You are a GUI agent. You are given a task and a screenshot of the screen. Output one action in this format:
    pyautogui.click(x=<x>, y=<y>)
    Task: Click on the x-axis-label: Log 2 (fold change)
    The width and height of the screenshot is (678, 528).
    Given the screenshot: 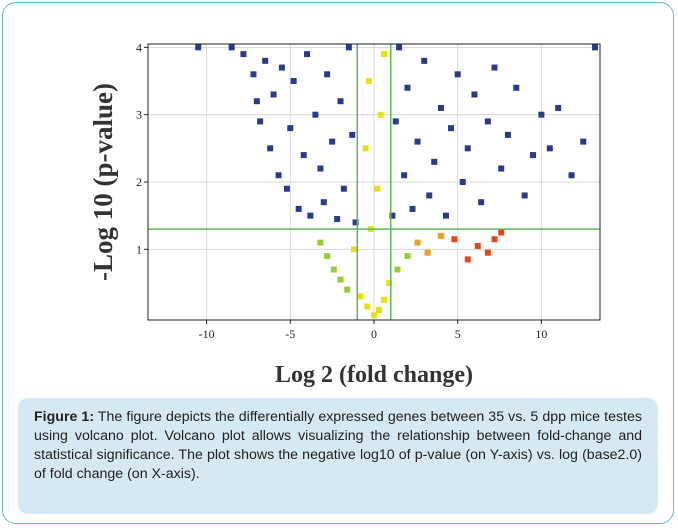 What is the action you would take?
    pyautogui.click(x=374, y=375)
    